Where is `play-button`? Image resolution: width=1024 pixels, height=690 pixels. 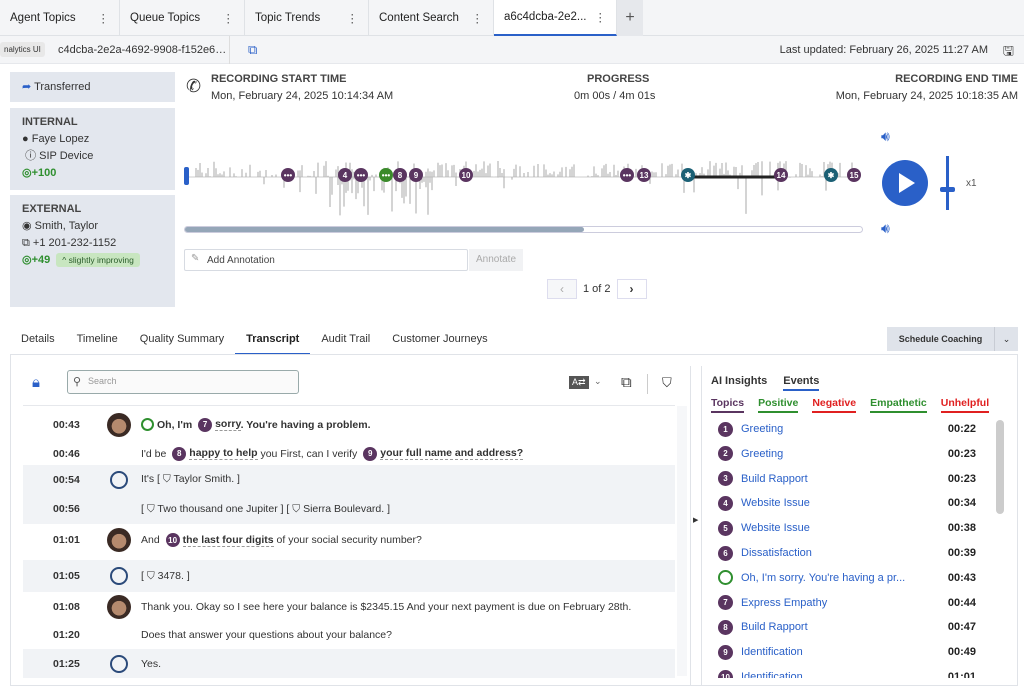
play-button is located at coordinates (905, 183).